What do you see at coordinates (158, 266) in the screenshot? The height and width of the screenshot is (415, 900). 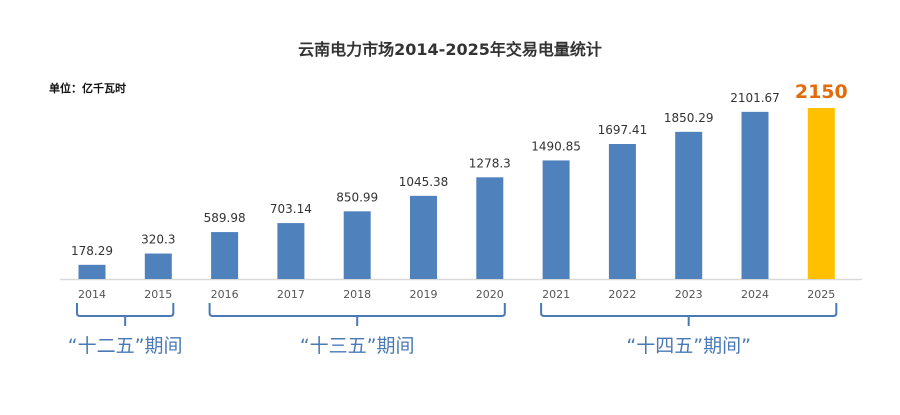 I see `bar-2015` at bounding box center [158, 266].